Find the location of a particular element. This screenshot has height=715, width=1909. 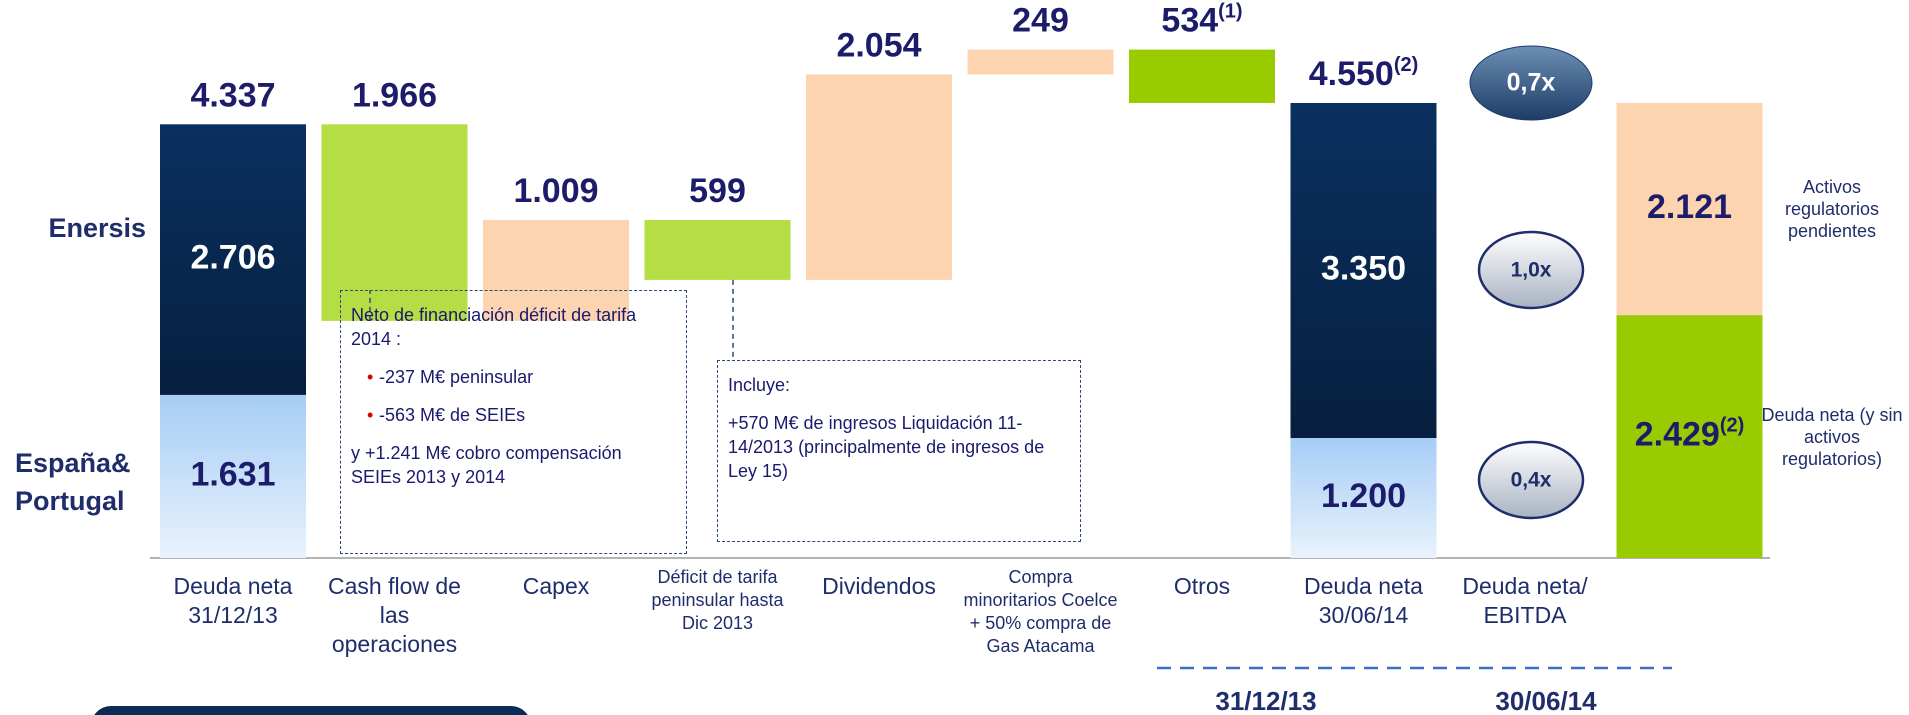

value-text: 1.200 is located at coordinates (1363, 496).